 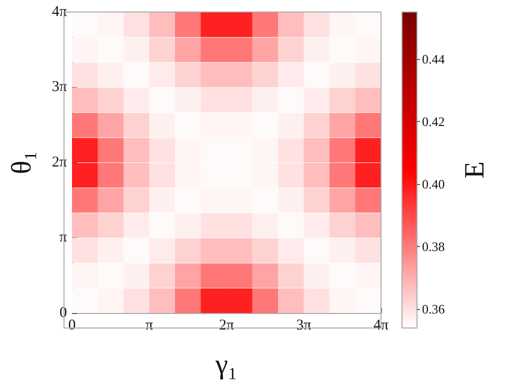 What do you see at coordinates (434, 309) in the screenshot?
I see `color-bar-label: 0.36` at bounding box center [434, 309].